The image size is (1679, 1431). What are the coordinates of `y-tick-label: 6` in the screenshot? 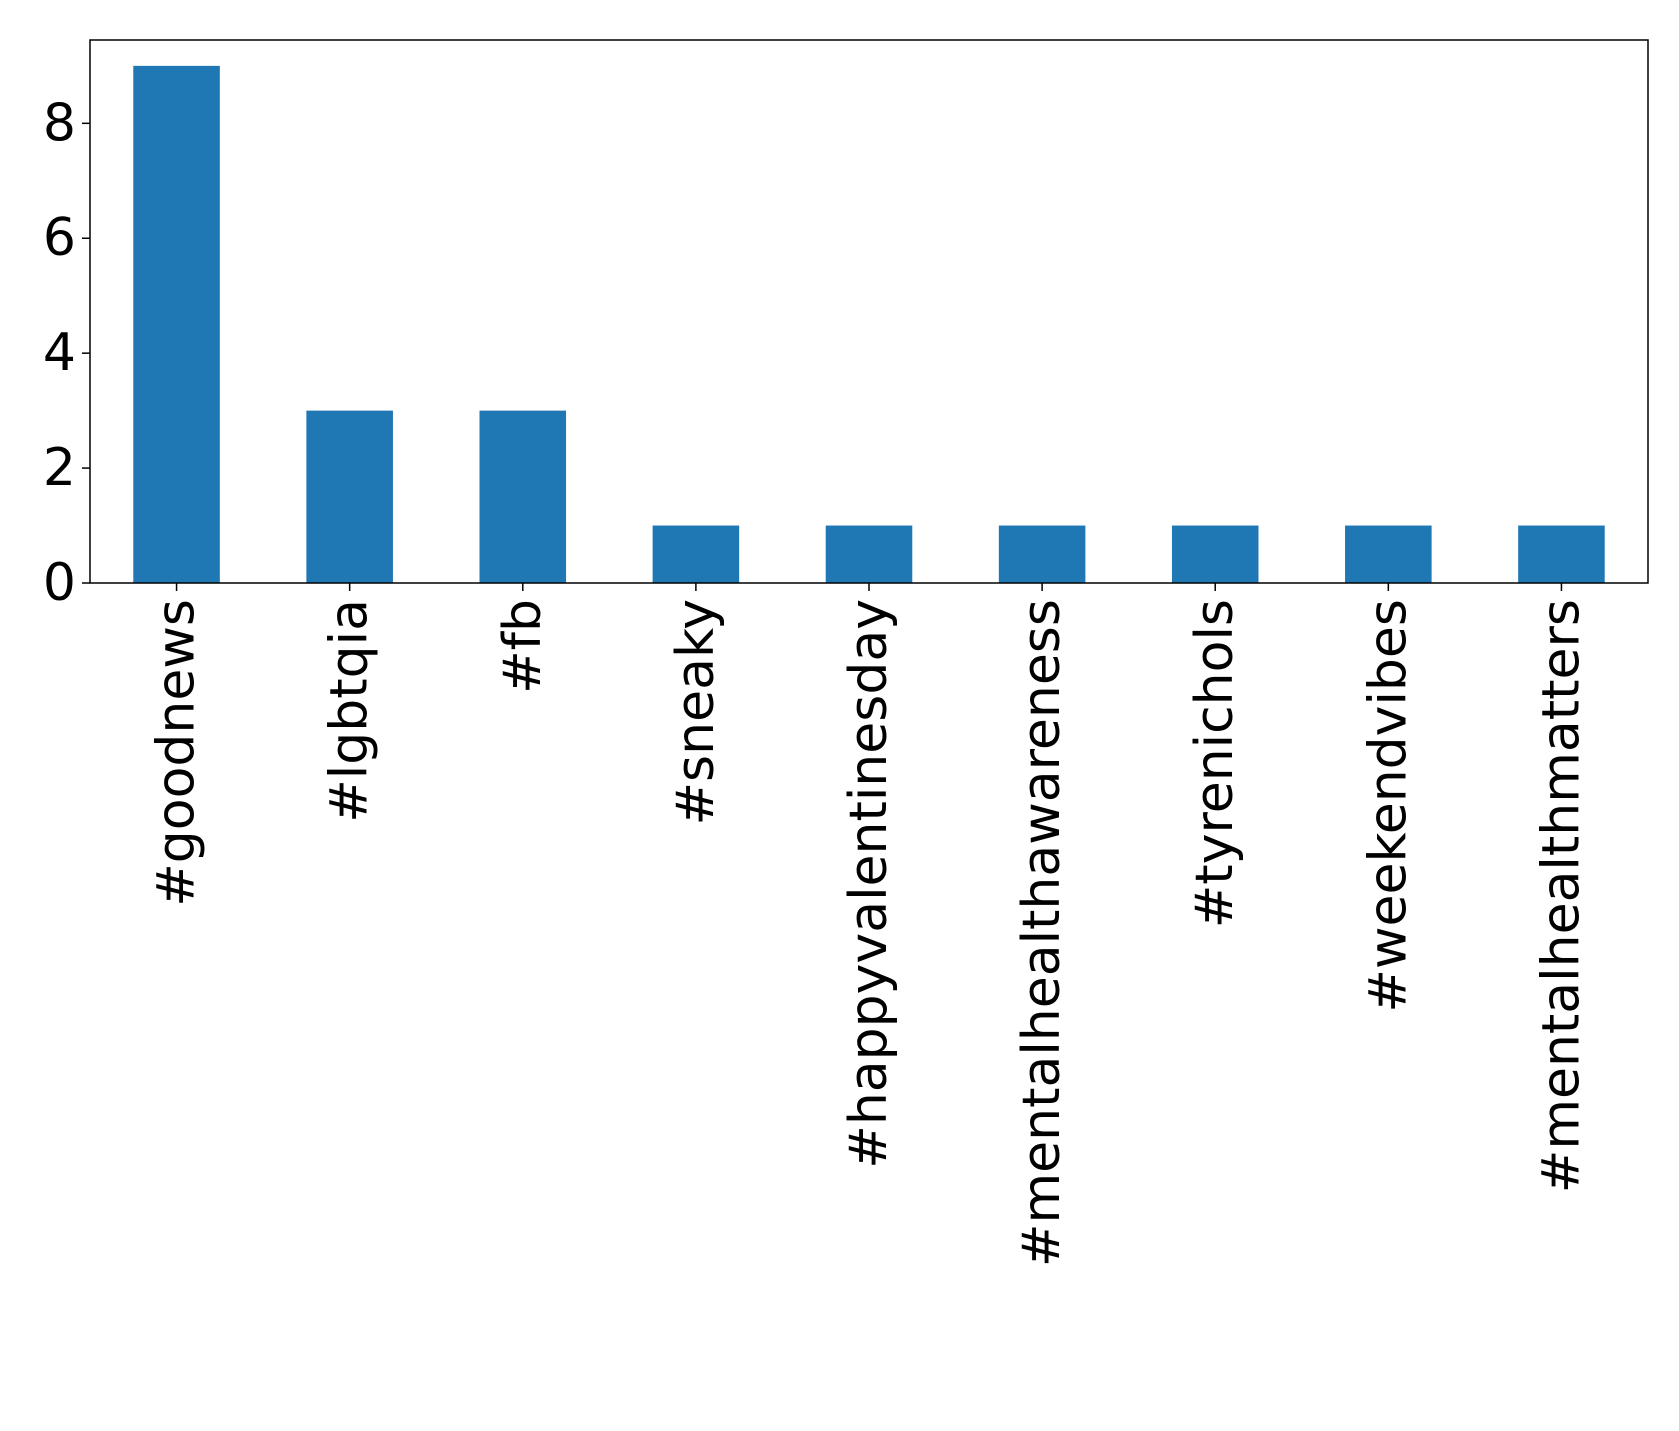 It's located at (59, 238).